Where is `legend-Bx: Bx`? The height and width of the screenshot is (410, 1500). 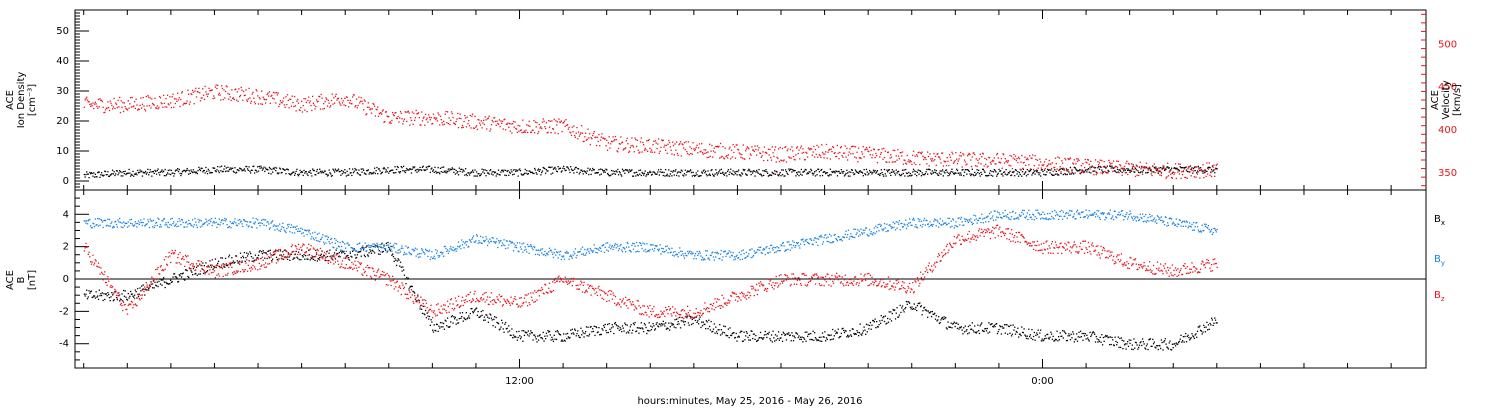 legend-Bx: Bx is located at coordinates (1439, 220).